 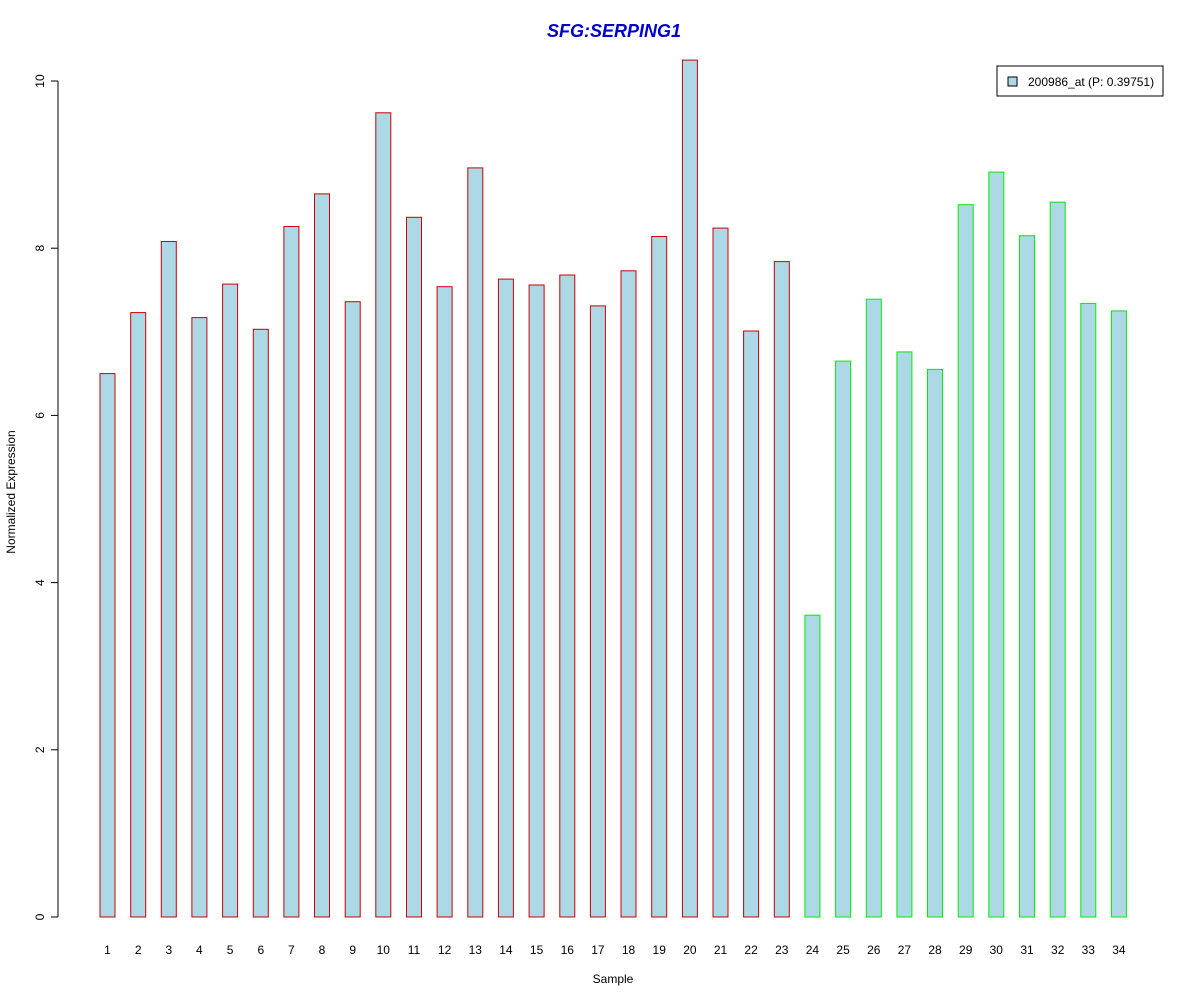 What do you see at coordinates (445, 950) in the screenshot?
I see `x-tick-label: 12` at bounding box center [445, 950].